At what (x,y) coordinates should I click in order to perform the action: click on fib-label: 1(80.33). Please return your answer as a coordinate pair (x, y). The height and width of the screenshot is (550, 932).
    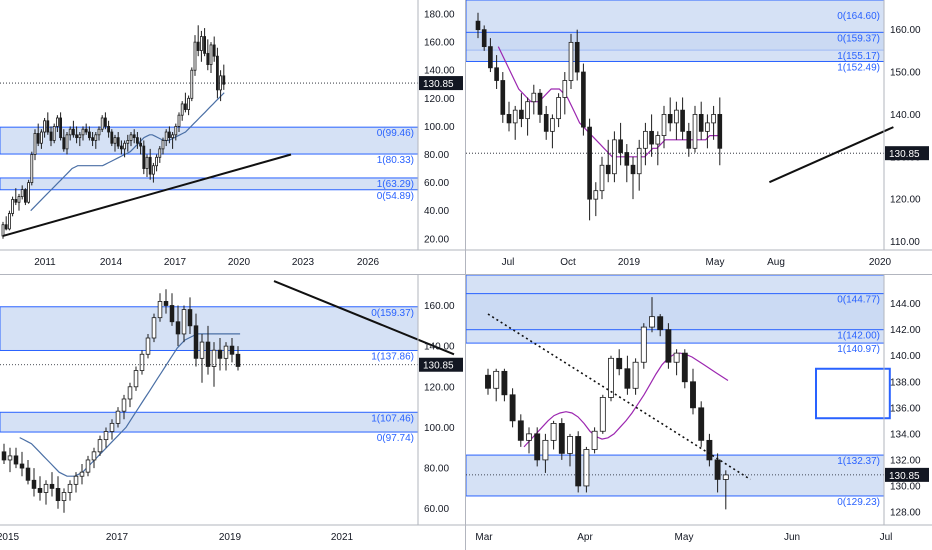
    Looking at the image, I should click on (395, 160).